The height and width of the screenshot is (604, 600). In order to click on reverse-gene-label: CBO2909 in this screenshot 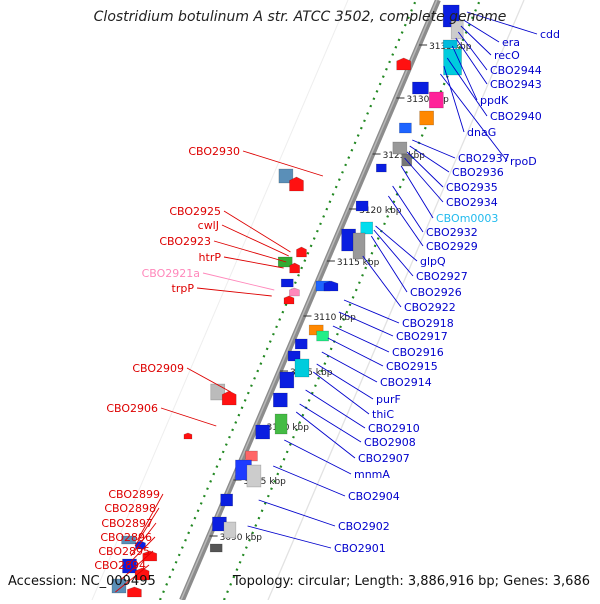, I will do `click(158, 368)`.